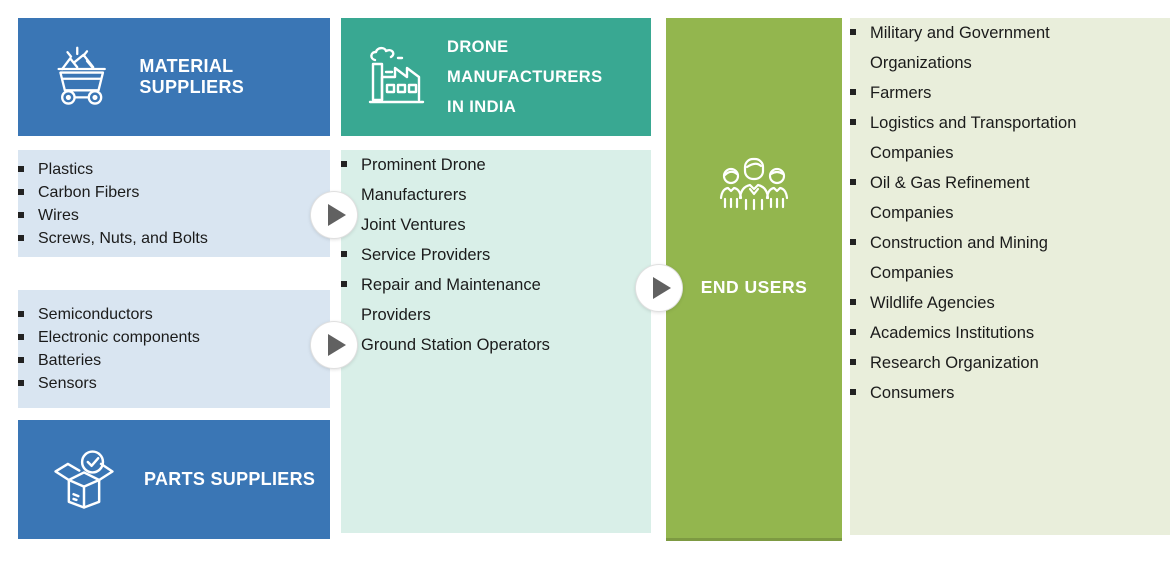 The height and width of the screenshot is (561, 1170). I want to click on title-line: MANUFACTURERS, so click(525, 77).